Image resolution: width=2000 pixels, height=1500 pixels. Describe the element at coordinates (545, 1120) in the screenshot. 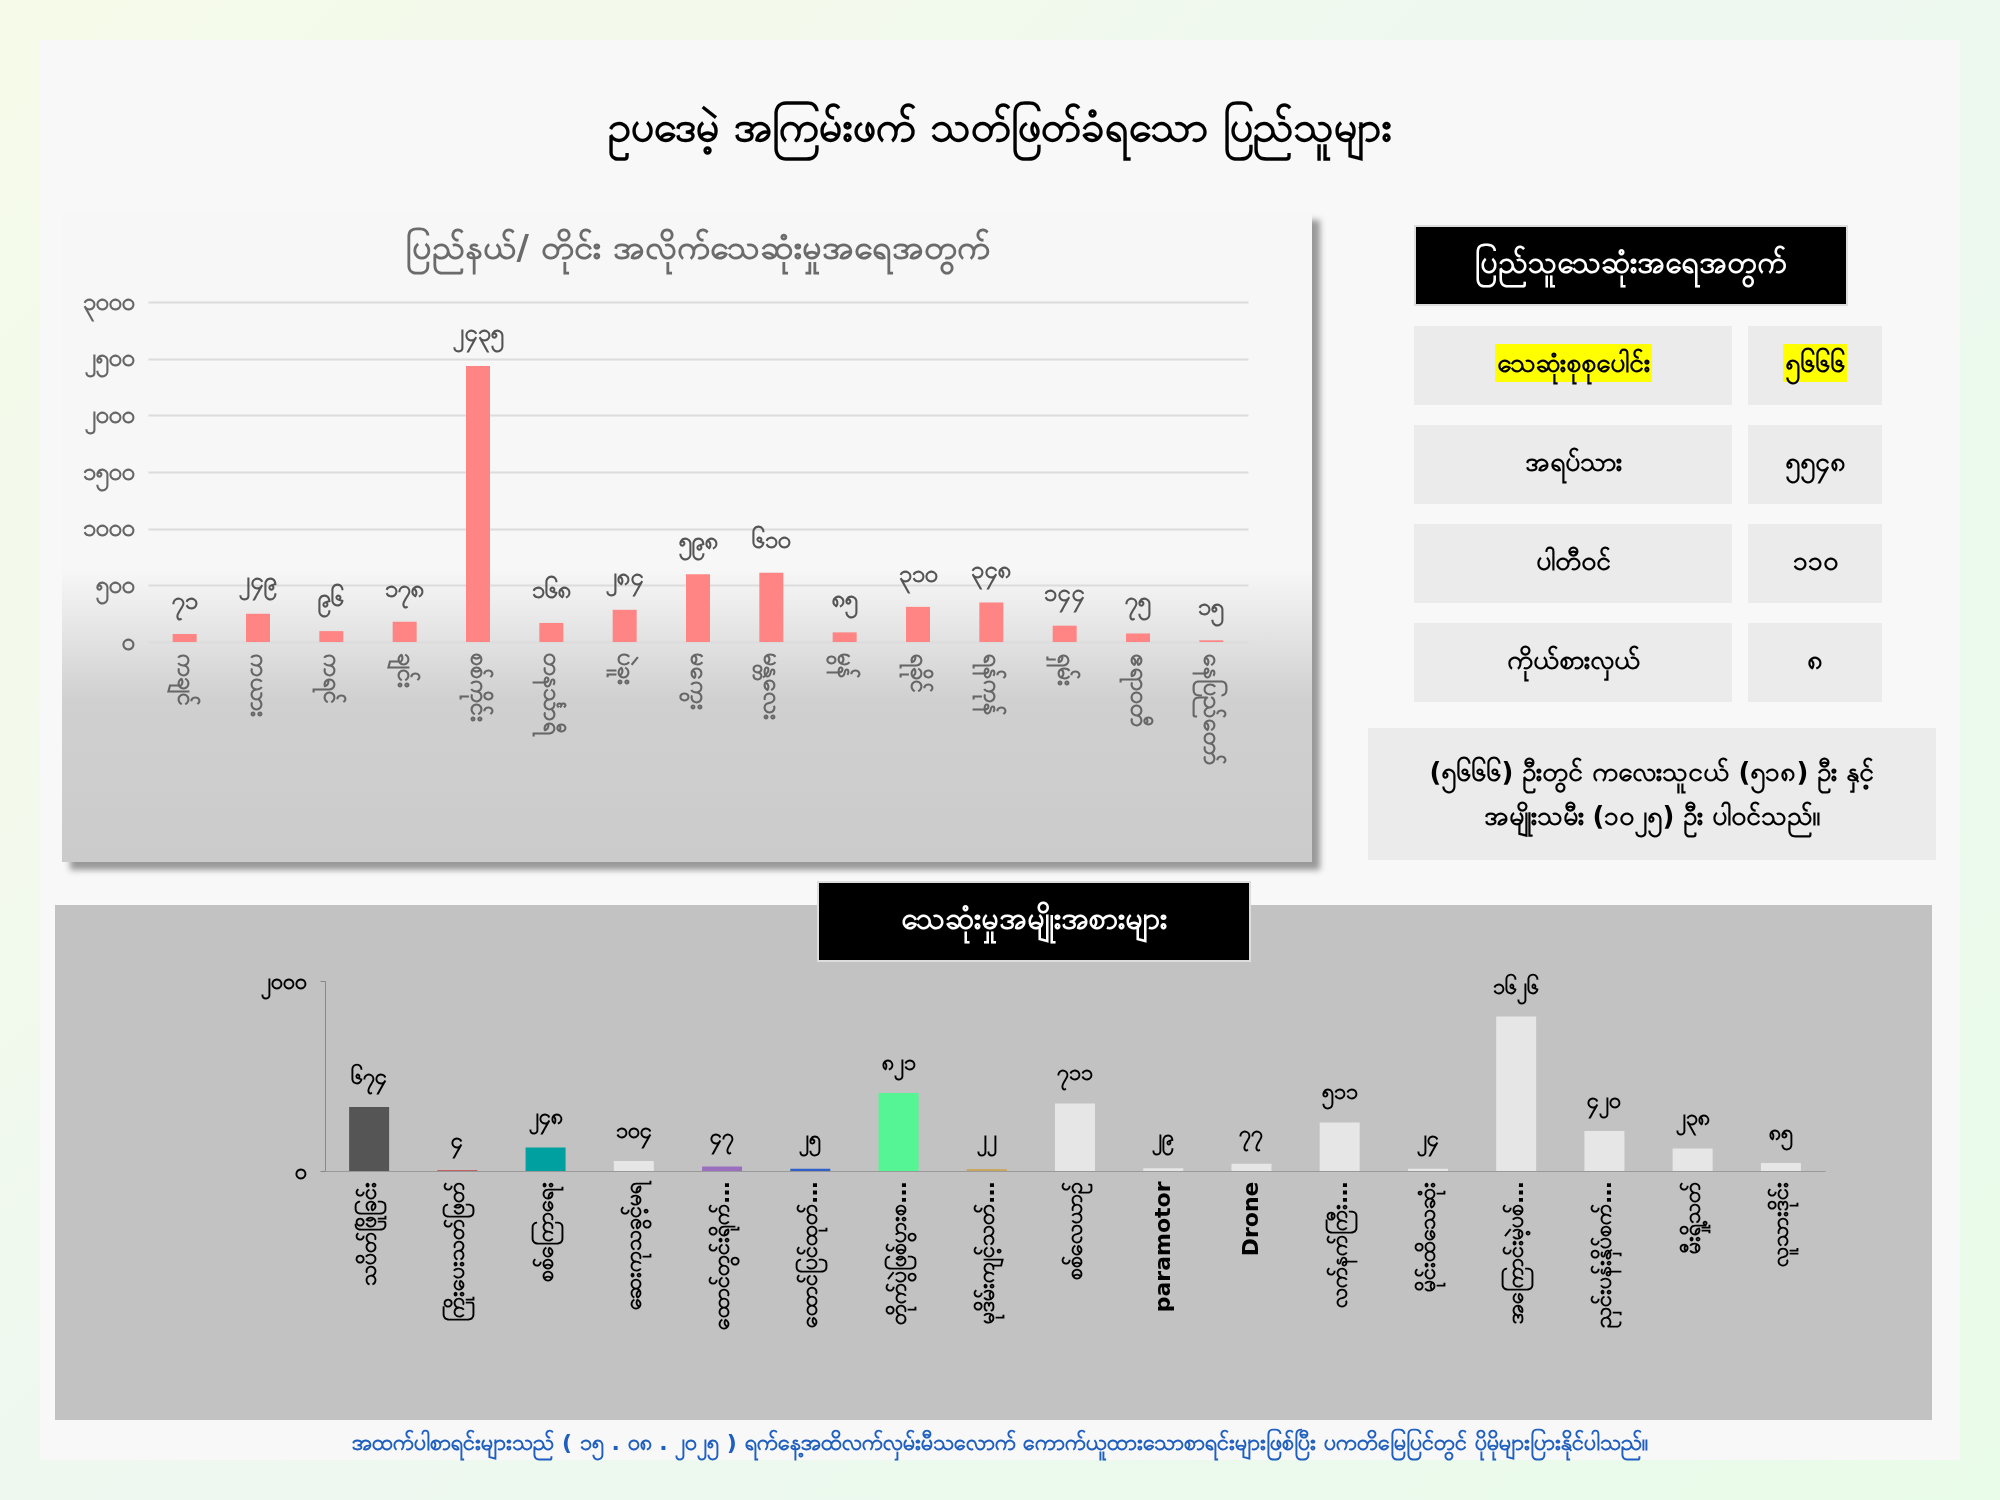

I see `data-label: ၂၄၈` at that location.